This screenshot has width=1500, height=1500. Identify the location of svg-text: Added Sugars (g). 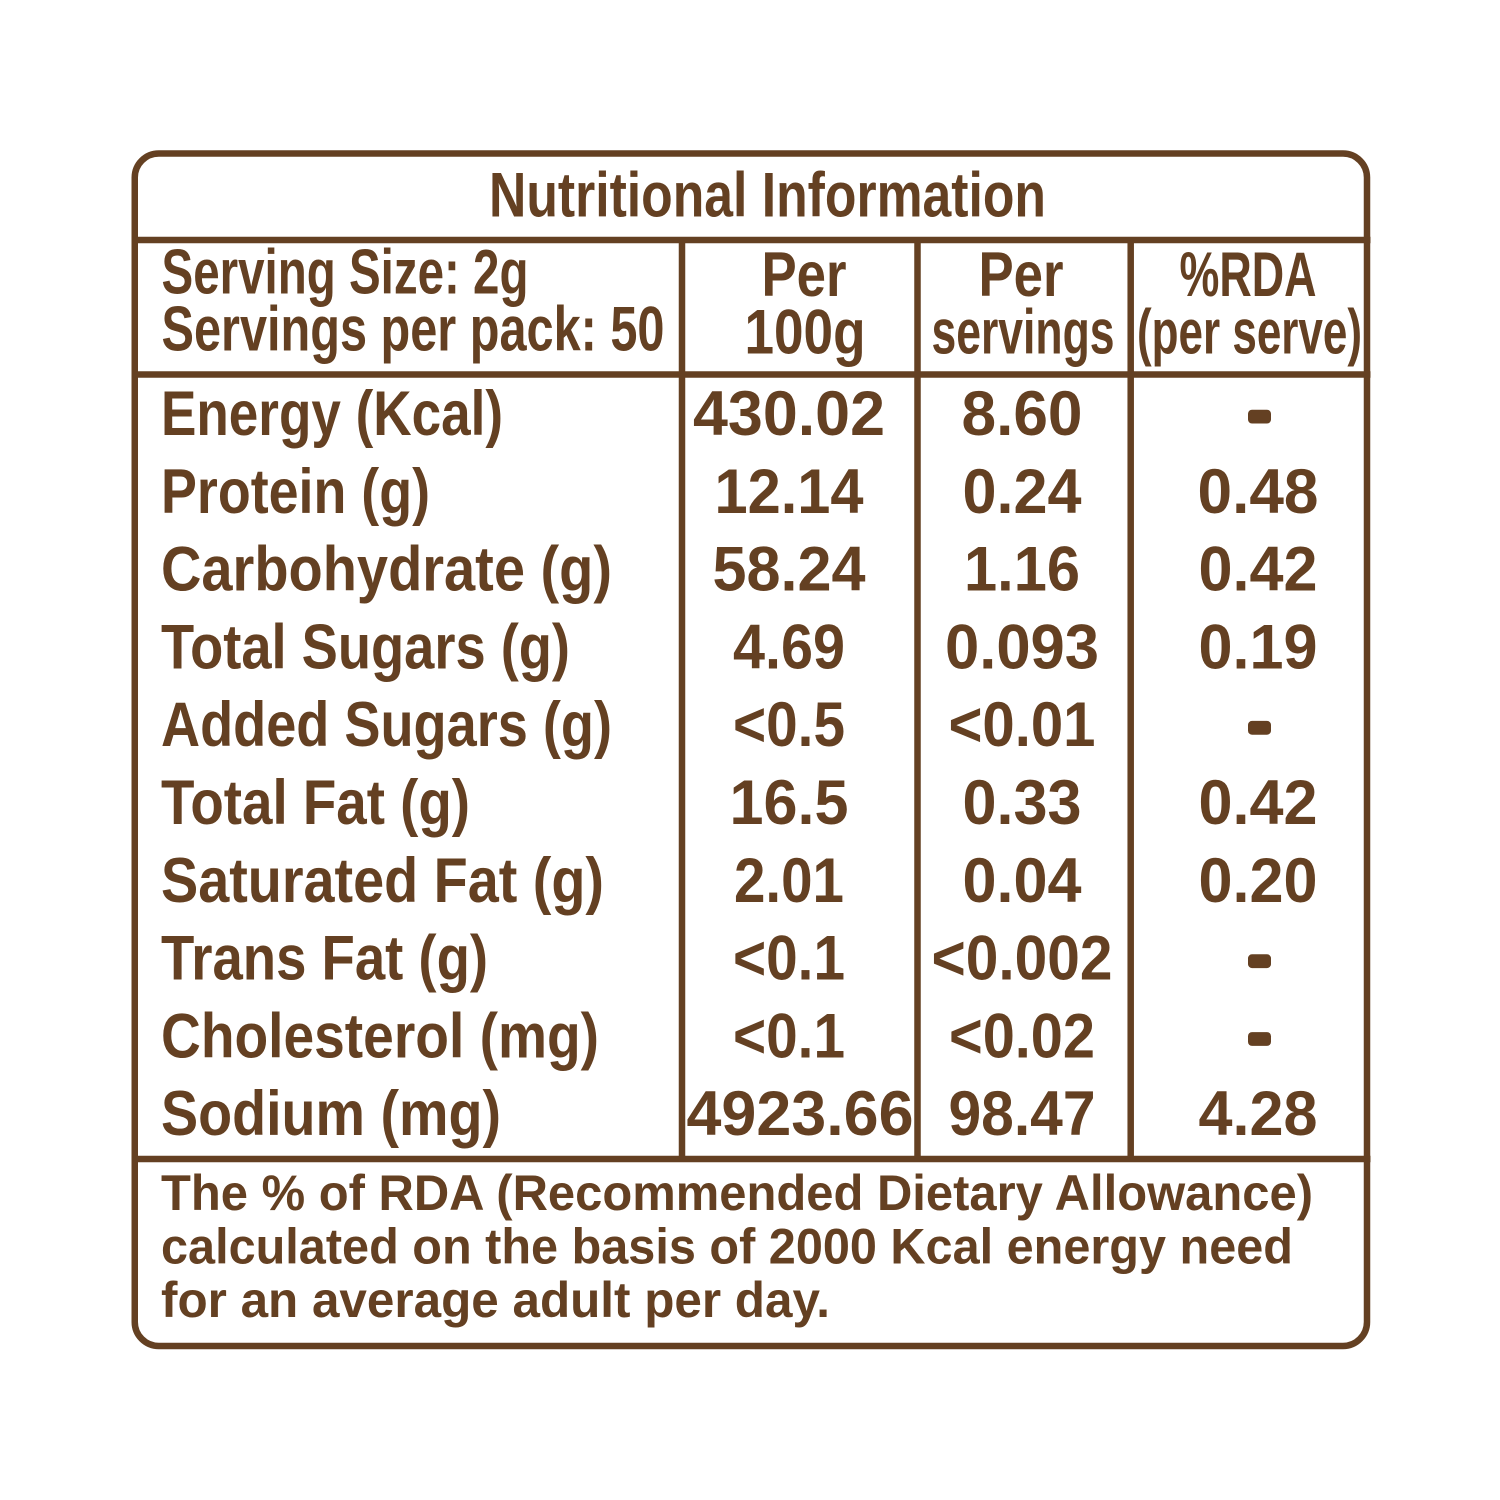
(386, 725).